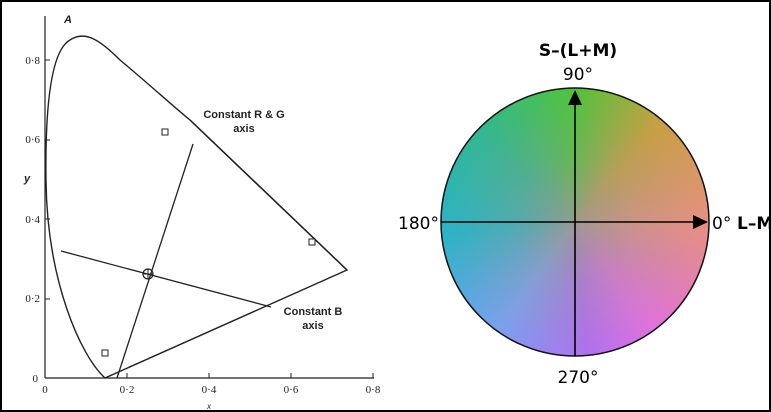 The height and width of the screenshot is (412, 771). Describe the element at coordinates (67, 20) in the screenshot. I see `panel-letter: A` at that location.